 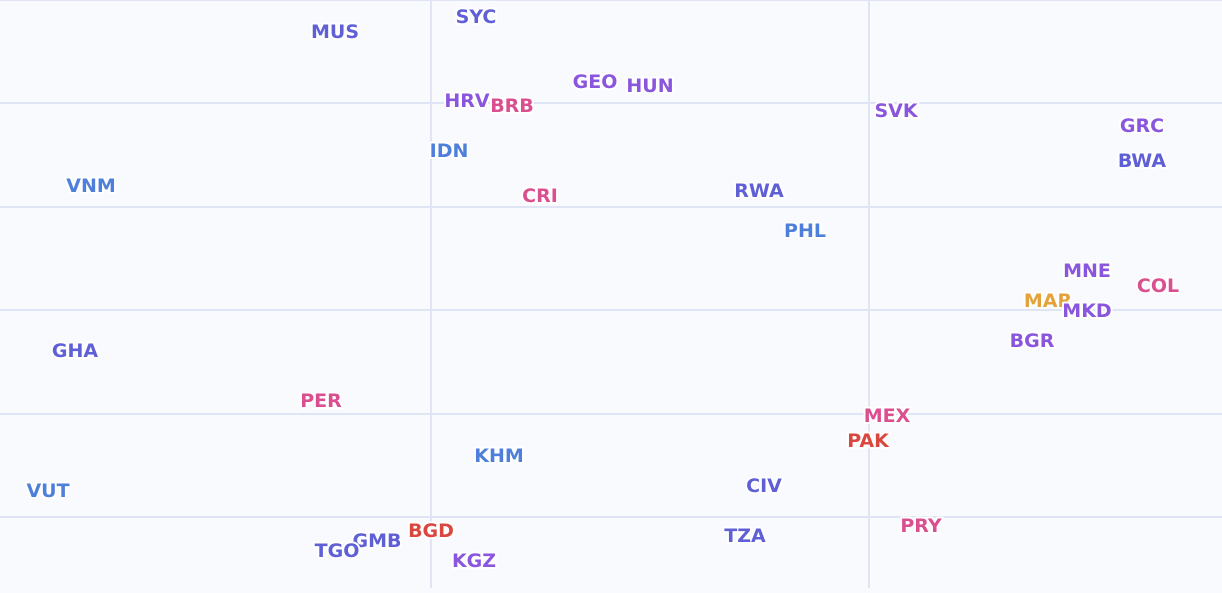 What do you see at coordinates (449, 151) in the screenshot?
I see `point-label-idn: IDN` at bounding box center [449, 151].